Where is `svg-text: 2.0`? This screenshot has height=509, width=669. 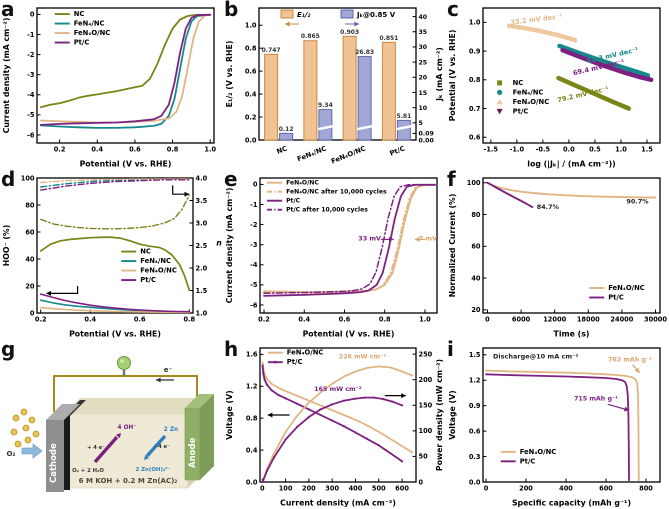 svg-text: 2.0 is located at coordinates (202, 268).